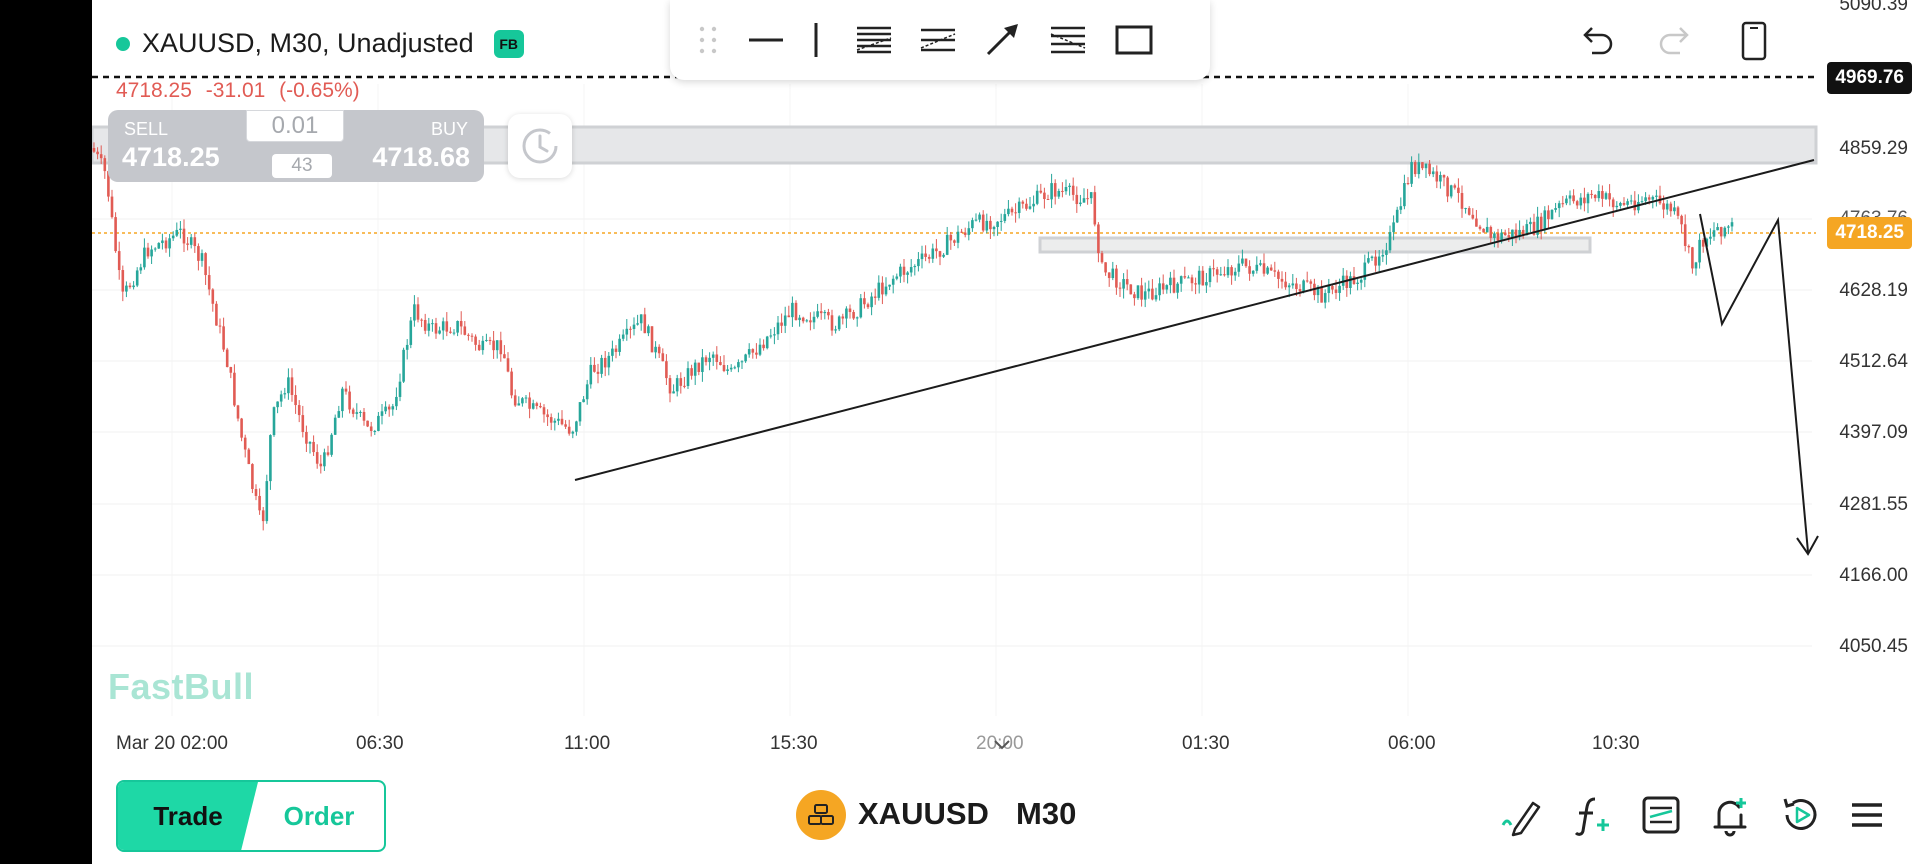  What do you see at coordinates (821, 815) in the screenshot?
I see `gold-icon` at bounding box center [821, 815].